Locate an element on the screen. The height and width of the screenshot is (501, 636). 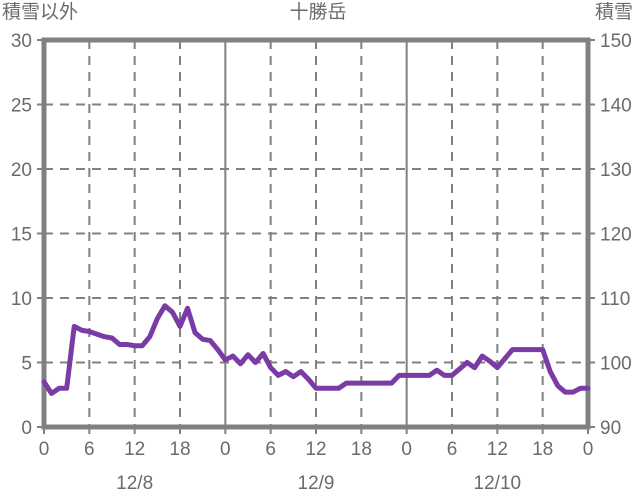
y2-tick-label: 110 is located at coordinates (615, 299).